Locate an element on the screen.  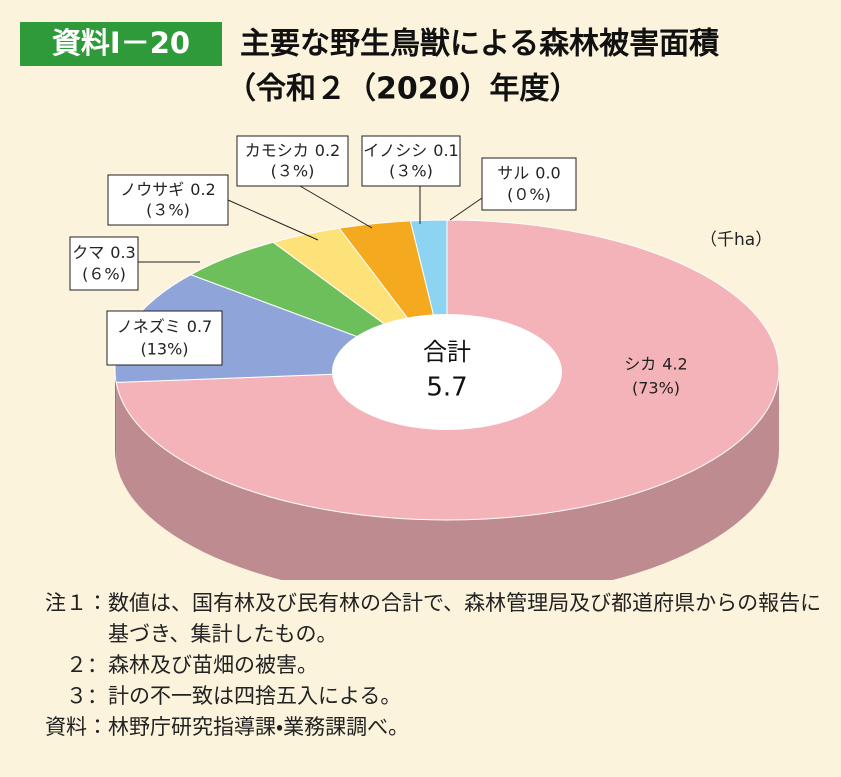
slice-label: カモシカ 0.2 is located at coordinates (292, 150).